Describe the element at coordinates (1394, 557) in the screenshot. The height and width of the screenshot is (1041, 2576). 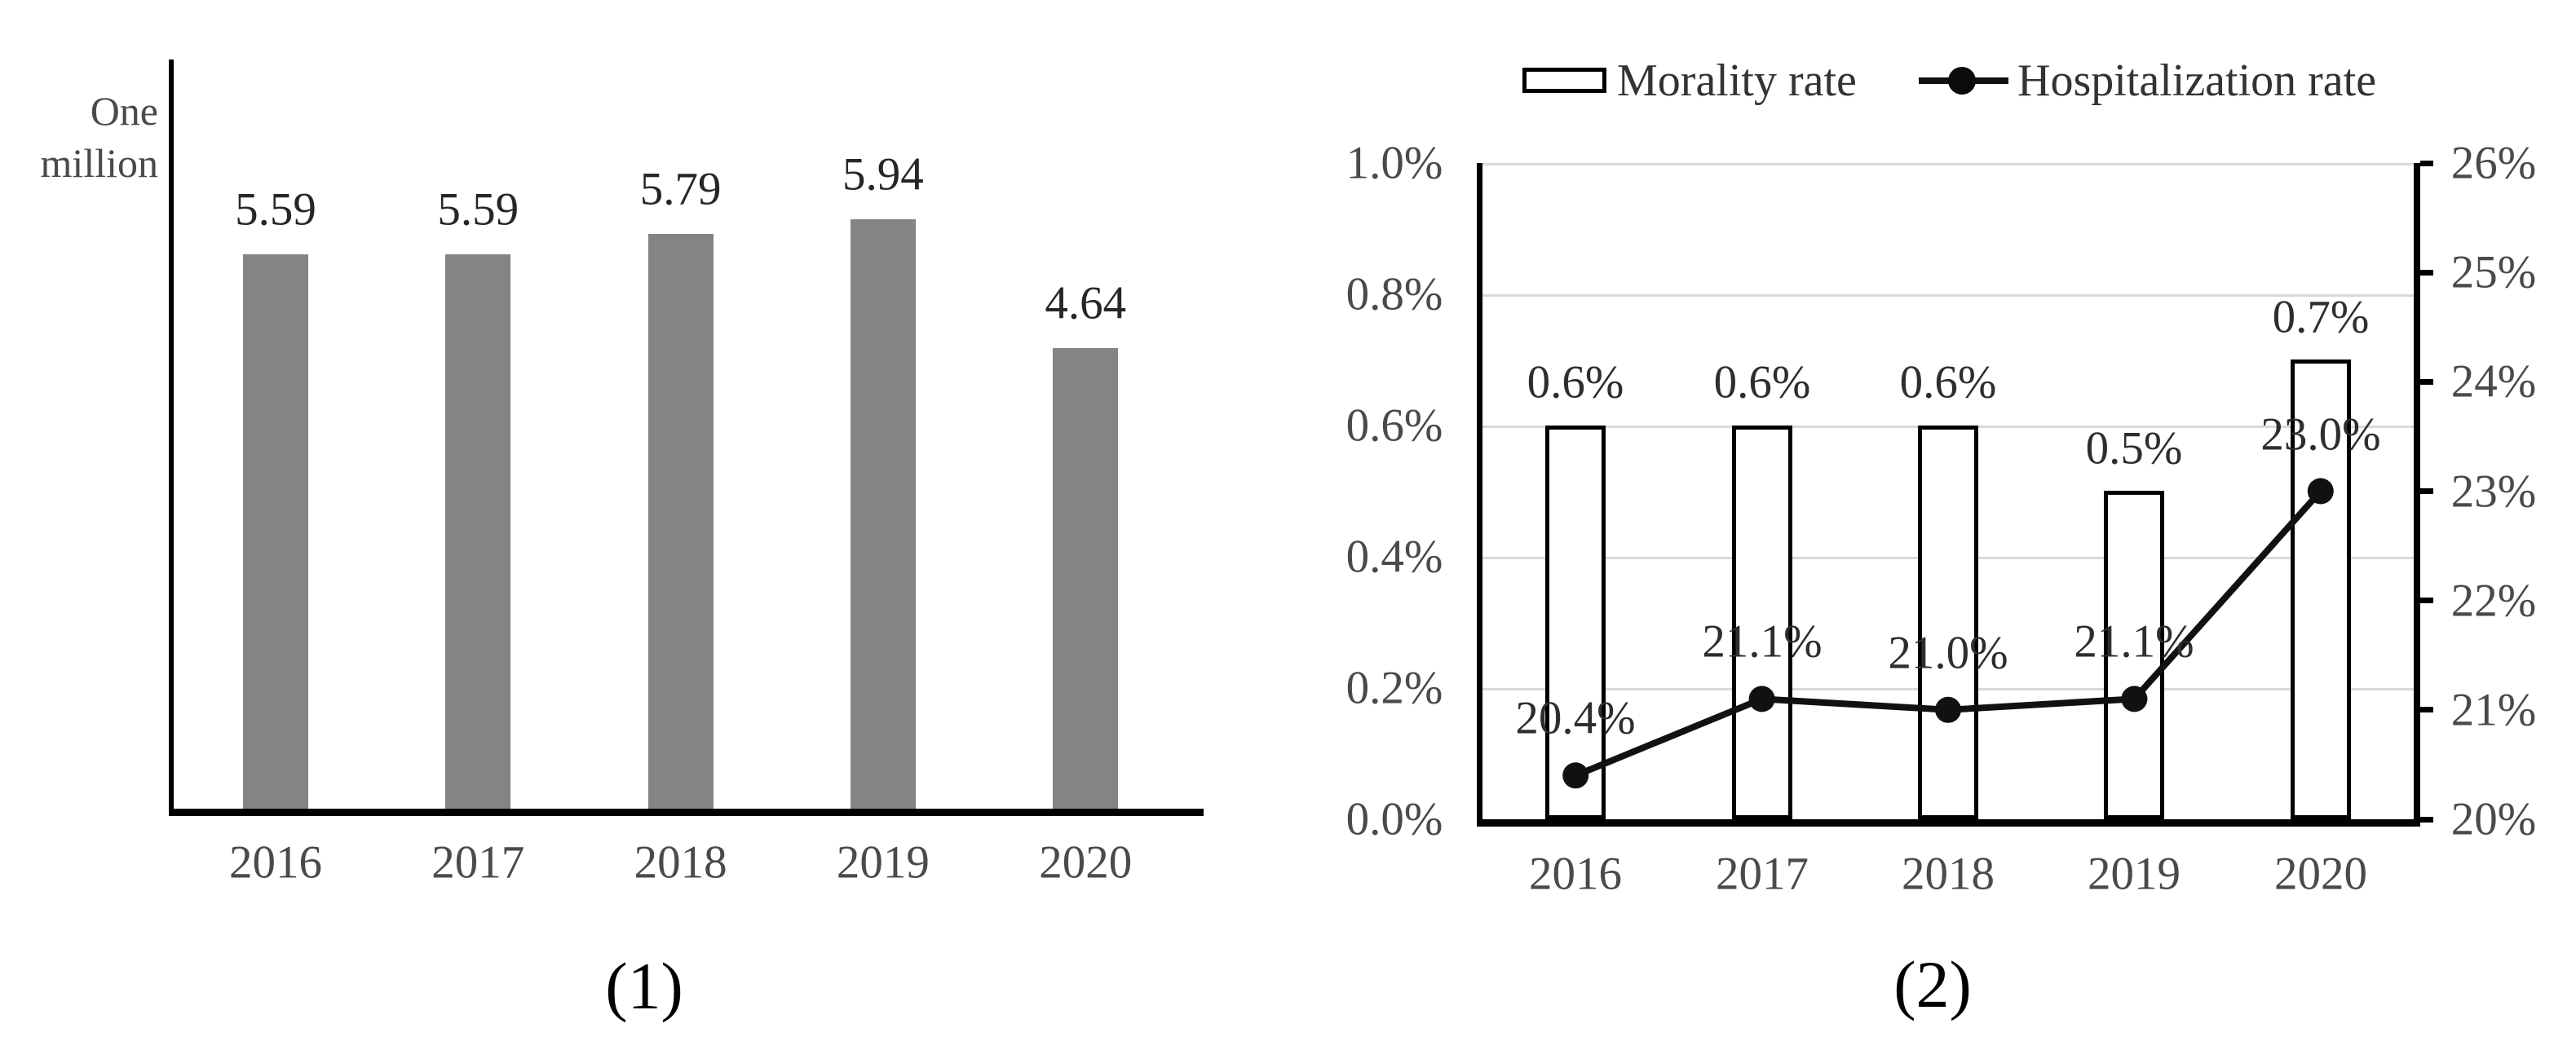
I see `left-axis-tick-label: 0.4%` at that location.